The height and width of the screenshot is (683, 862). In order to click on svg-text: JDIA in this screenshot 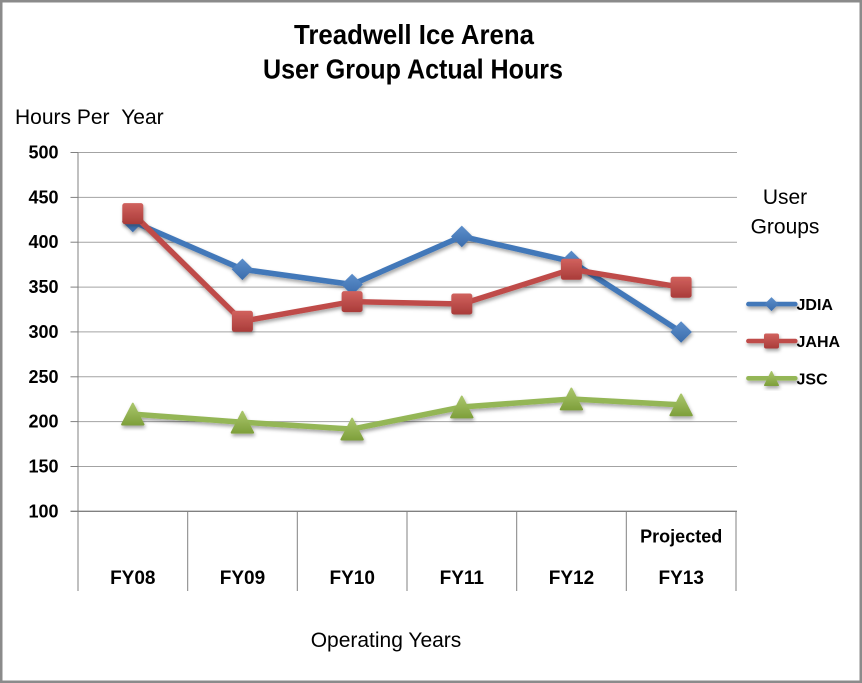, I will do `click(815, 305)`.